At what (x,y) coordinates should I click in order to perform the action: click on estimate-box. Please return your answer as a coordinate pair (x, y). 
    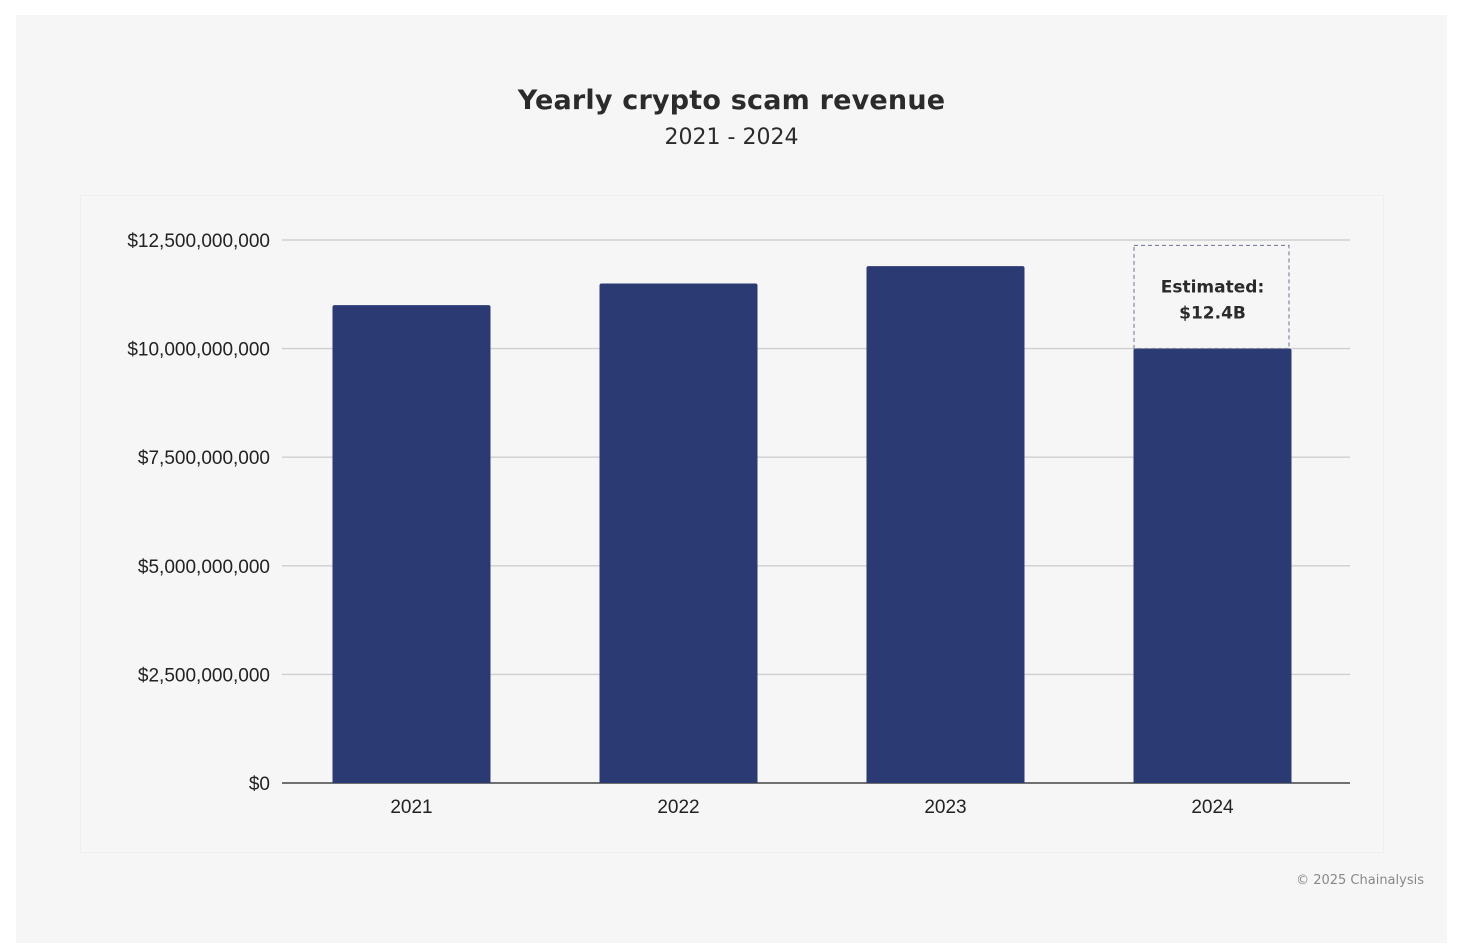
    Looking at the image, I should click on (1211, 297).